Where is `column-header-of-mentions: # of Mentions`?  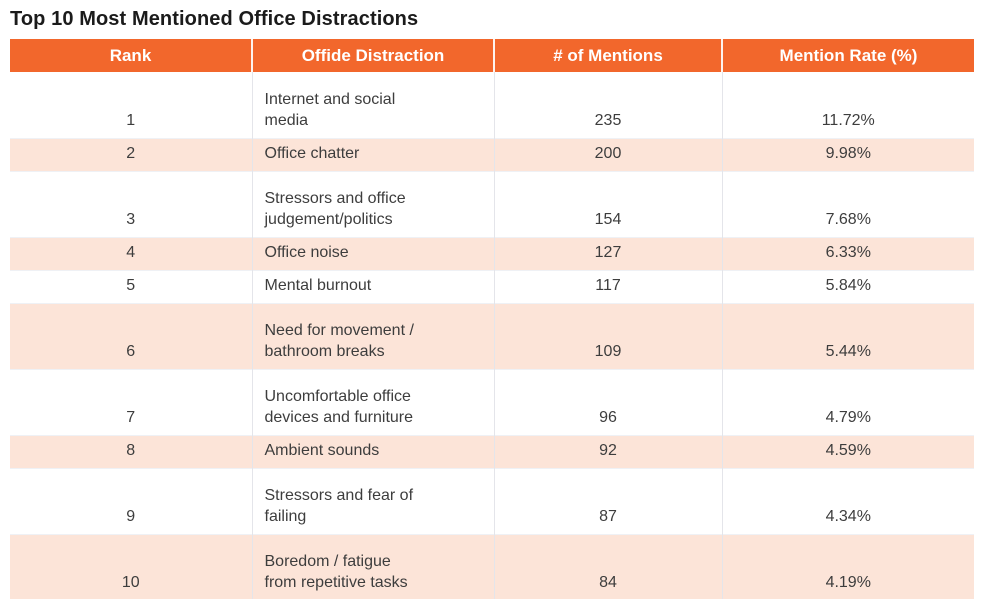 column-header-of-mentions: # of Mentions is located at coordinates (607, 55).